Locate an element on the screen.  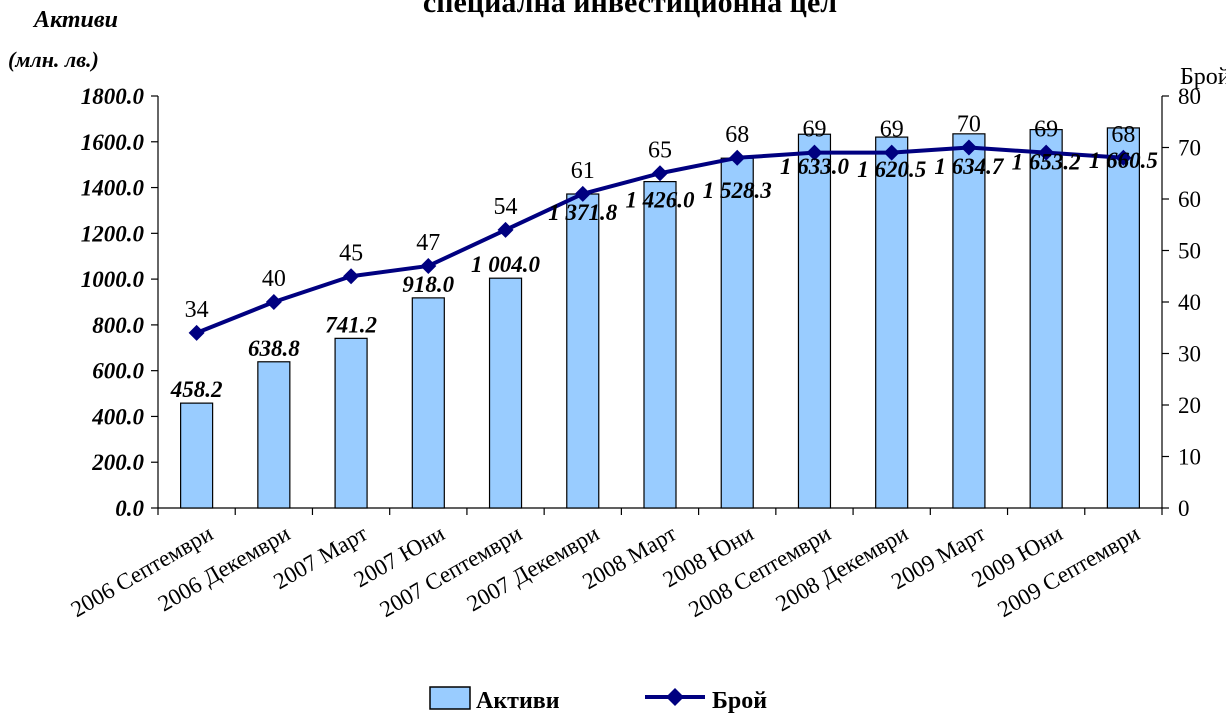
y-left-tick-label: 800.0 is located at coordinates (118, 325).